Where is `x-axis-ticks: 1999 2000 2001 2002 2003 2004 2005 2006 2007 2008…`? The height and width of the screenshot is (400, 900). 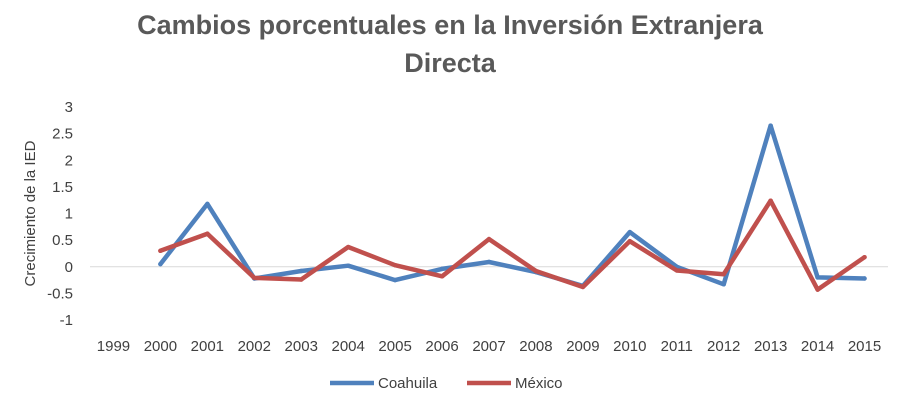 x-axis-ticks: 1999 2000 2001 2002 2003 2004 2005 2006 2007 2008… is located at coordinates (489, 346).